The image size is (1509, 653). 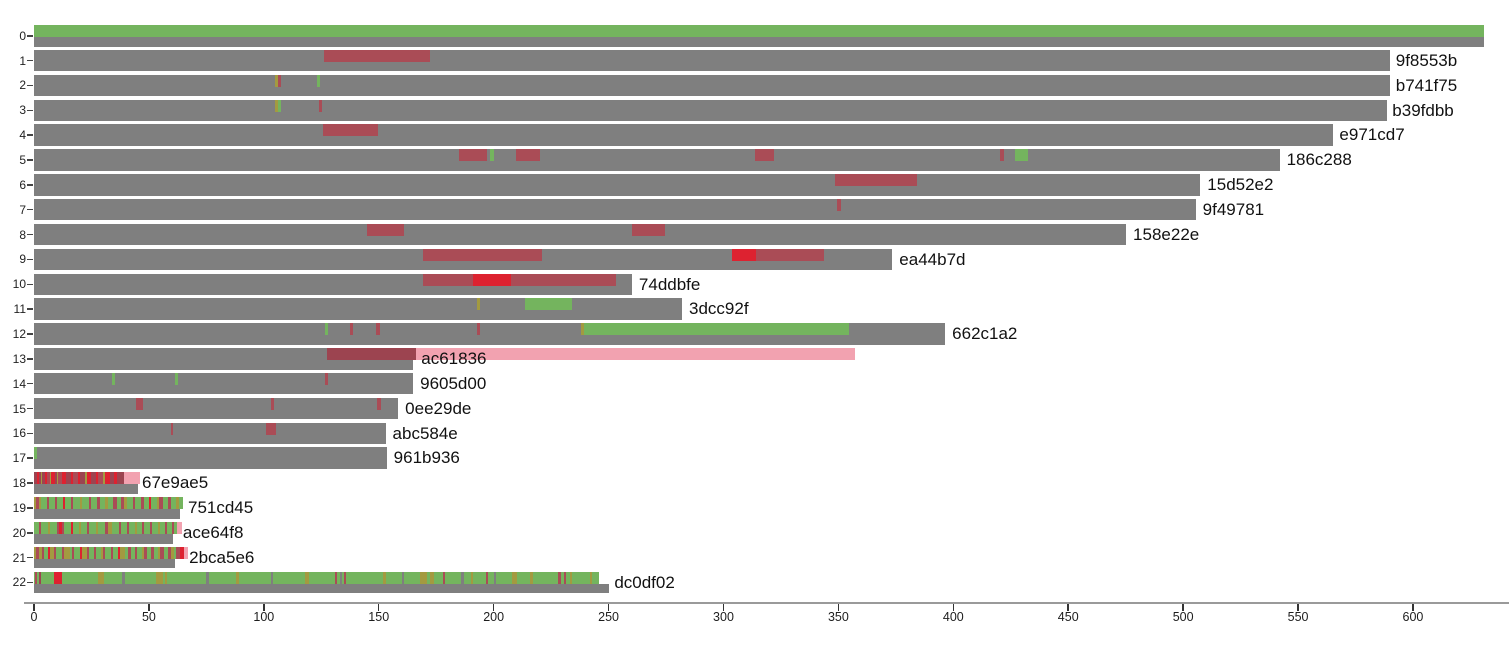 What do you see at coordinates (22, 160) in the screenshot?
I see `y-axis-label: 5` at bounding box center [22, 160].